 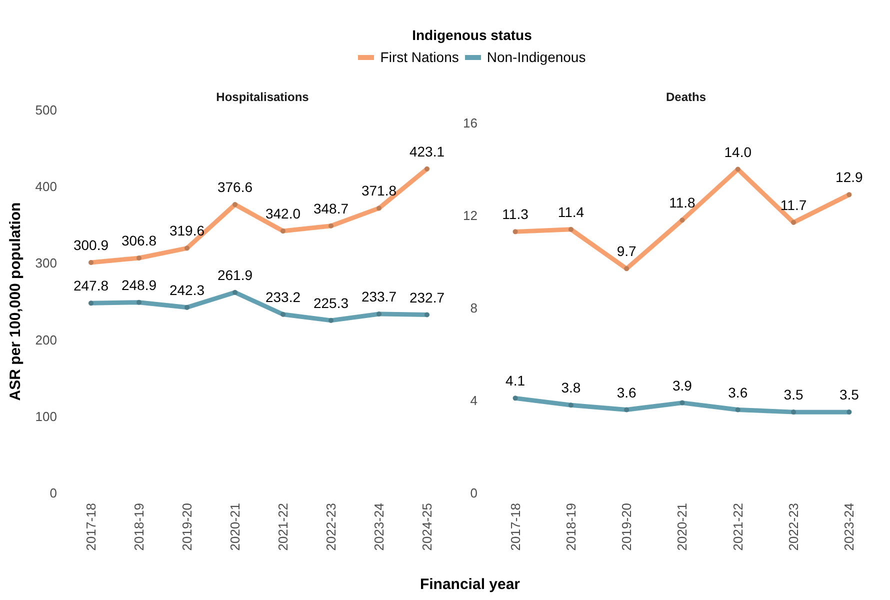 I want to click on y-tick-label: 400, so click(x=46, y=186).